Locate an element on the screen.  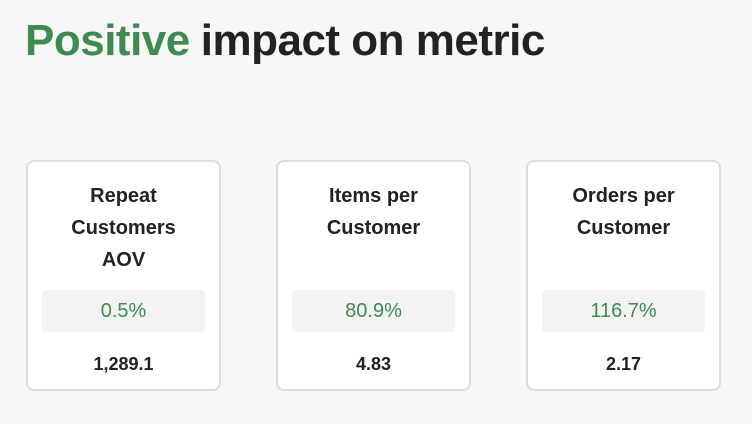
card-title: Items per Customer is located at coordinates (373, 212).